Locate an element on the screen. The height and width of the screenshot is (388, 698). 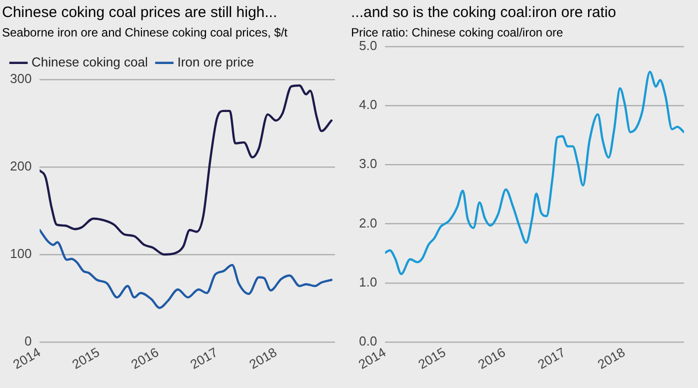
y-tick-label: 300 is located at coordinates (21, 78).